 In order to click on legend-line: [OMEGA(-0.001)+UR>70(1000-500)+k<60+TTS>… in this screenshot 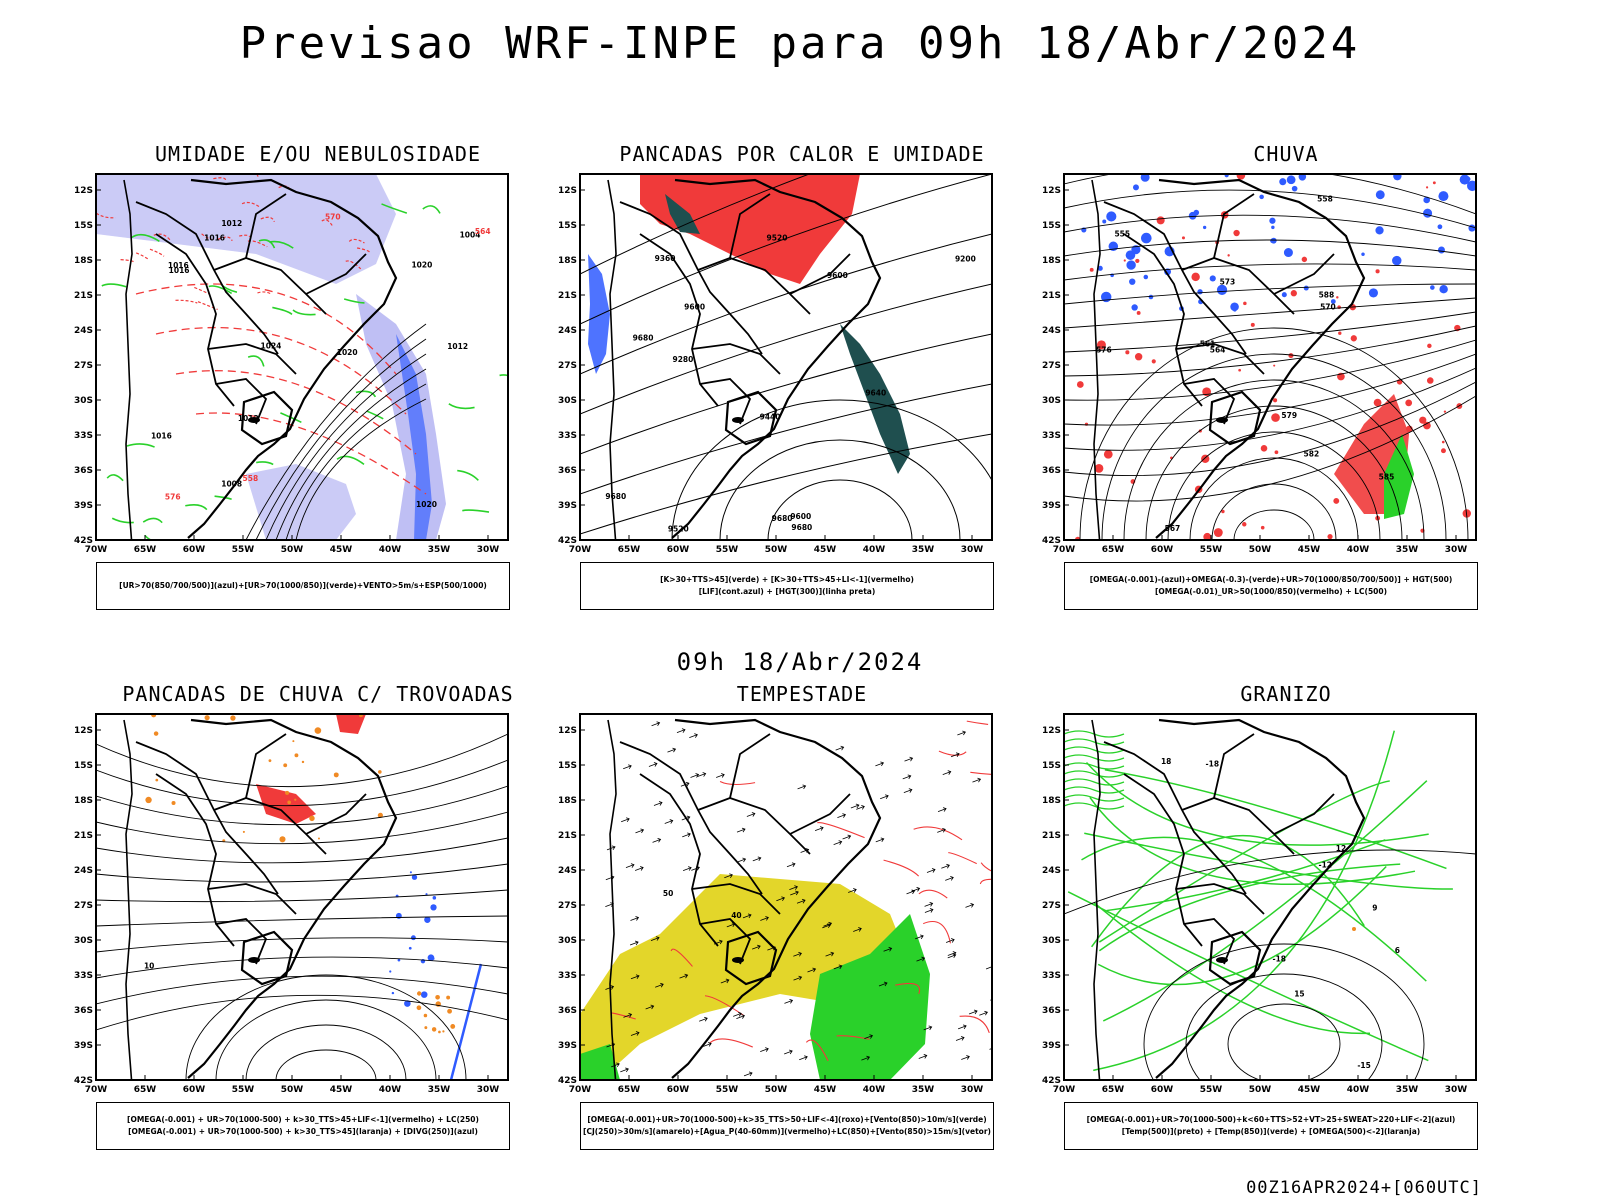, I will do `click(1271, 1119)`.